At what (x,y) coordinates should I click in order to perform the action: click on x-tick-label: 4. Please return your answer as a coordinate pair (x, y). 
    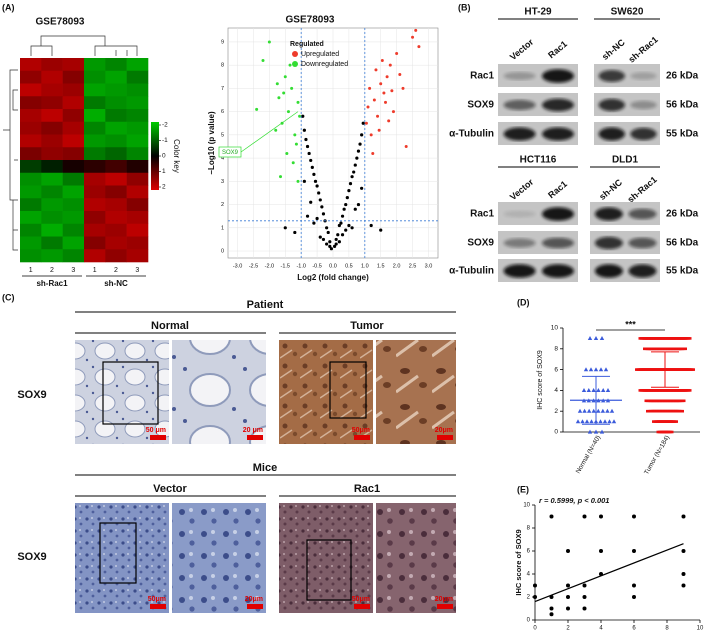
    Looking at the image, I should click on (601, 629).